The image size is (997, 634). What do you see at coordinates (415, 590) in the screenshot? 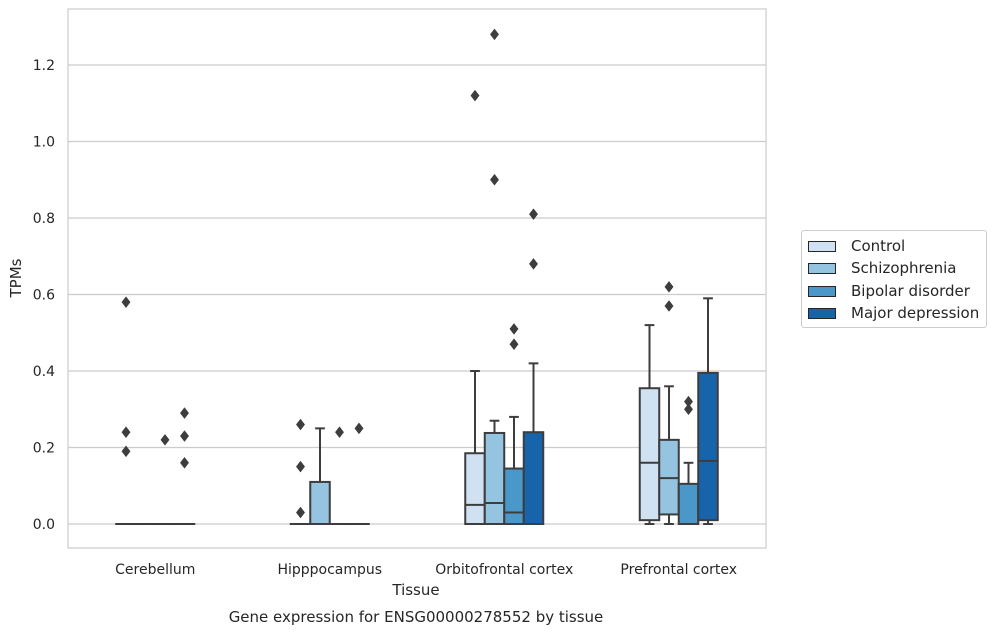
I see `x-axis-label: Tissue` at bounding box center [415, 590].